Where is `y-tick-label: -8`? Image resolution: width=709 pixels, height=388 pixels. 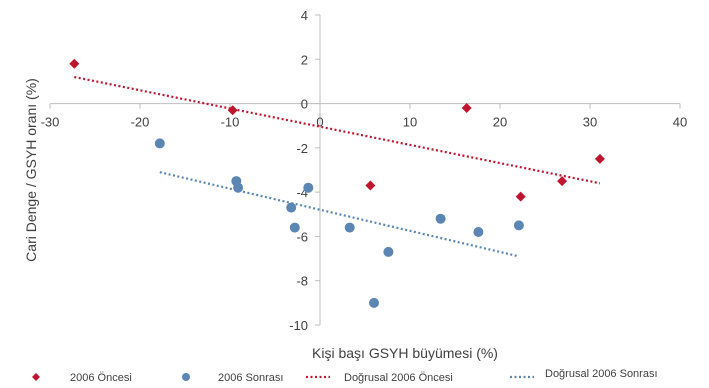
y-tick-label: -8 is located at coordinates (302, 281).